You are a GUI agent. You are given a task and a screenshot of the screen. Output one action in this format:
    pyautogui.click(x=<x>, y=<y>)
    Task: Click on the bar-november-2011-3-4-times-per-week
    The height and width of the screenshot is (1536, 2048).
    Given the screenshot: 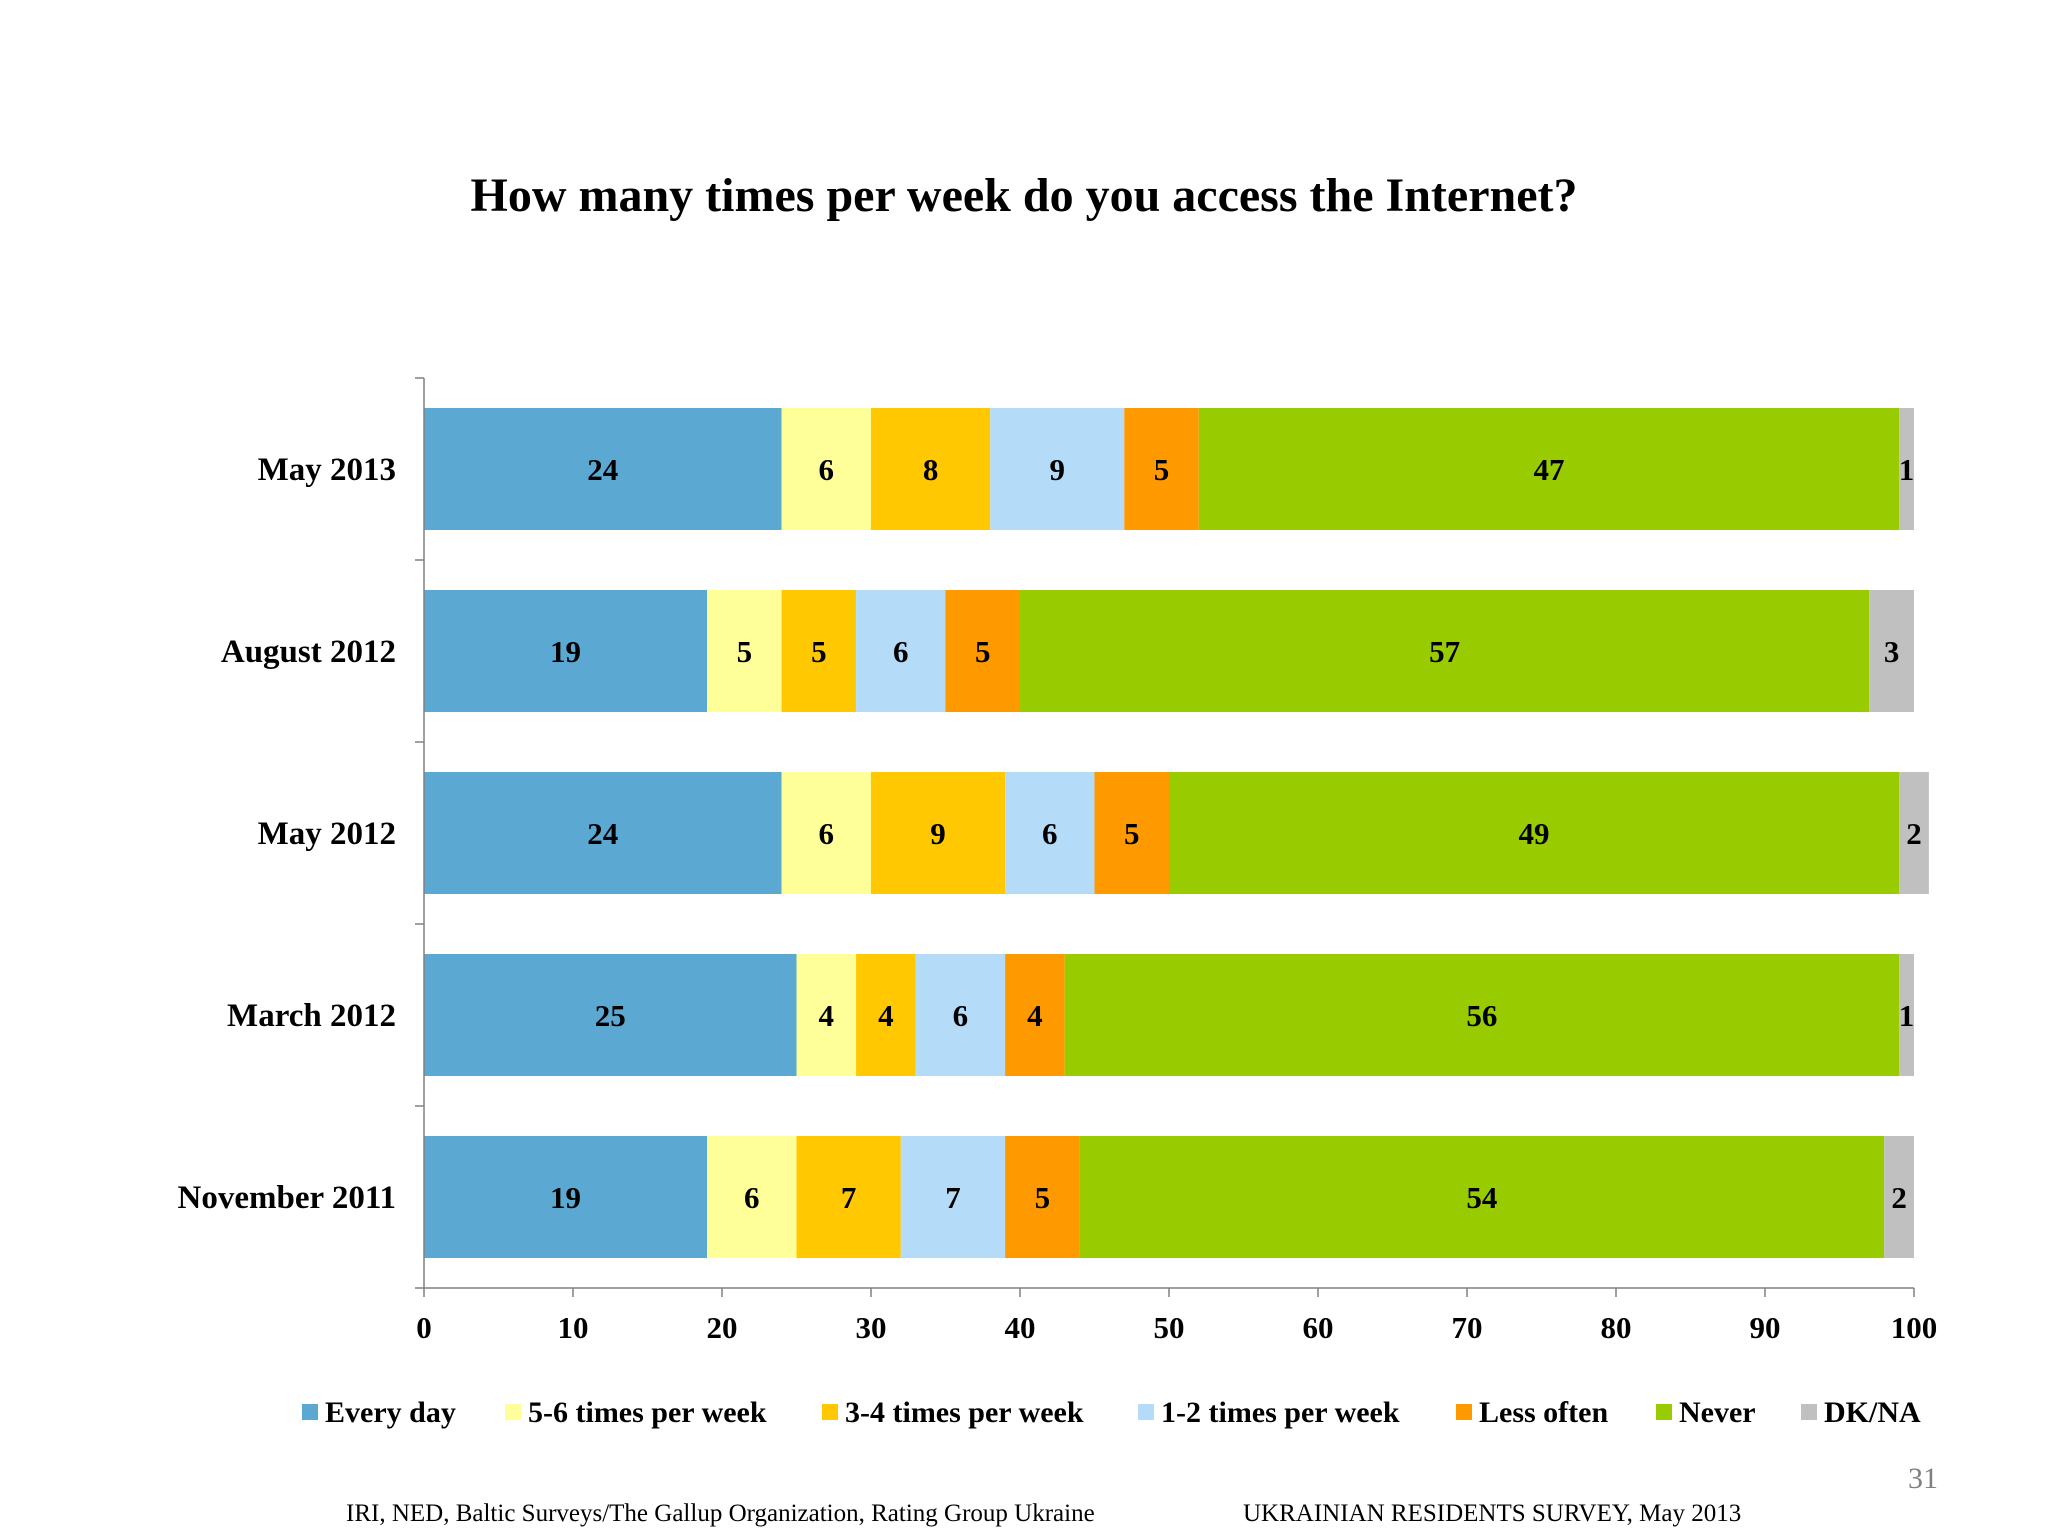 What is the action you would take?
    pyautogui.click(x=848, y=1197)
    